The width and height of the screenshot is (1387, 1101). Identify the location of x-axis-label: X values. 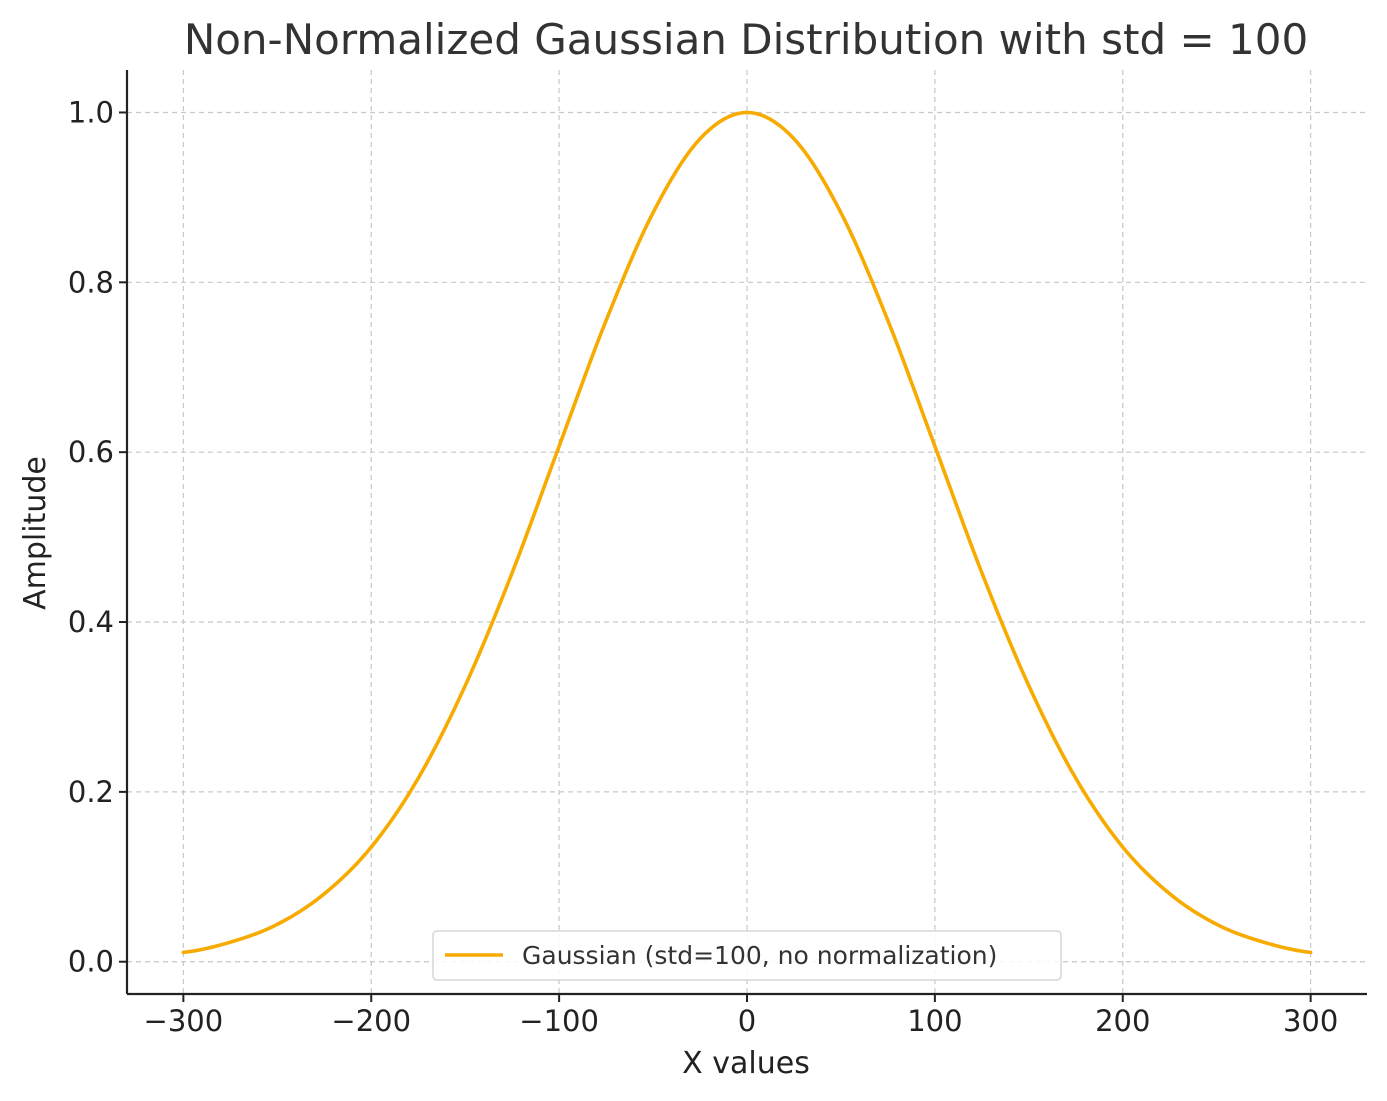
(746, 1063).